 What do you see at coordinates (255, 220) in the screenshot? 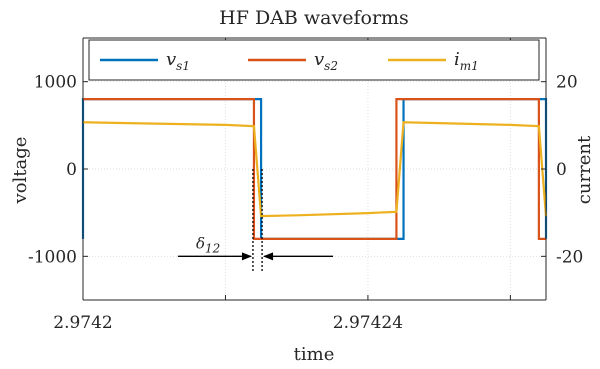
I see `delta-annotation: δ12` at bounding box center [255, 220].